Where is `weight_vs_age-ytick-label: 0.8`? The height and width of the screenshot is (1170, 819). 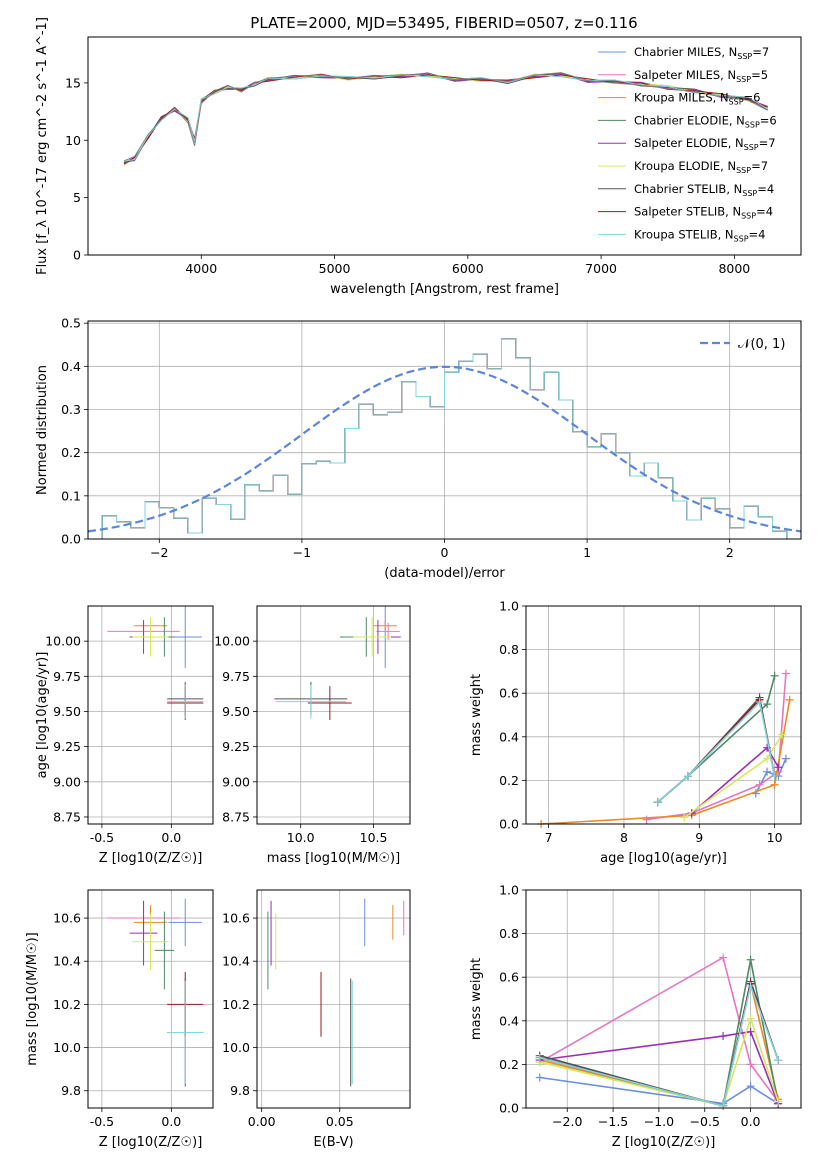
weight_vs_age-ytick-label: 0.8 is located at coordinates (509, 649).